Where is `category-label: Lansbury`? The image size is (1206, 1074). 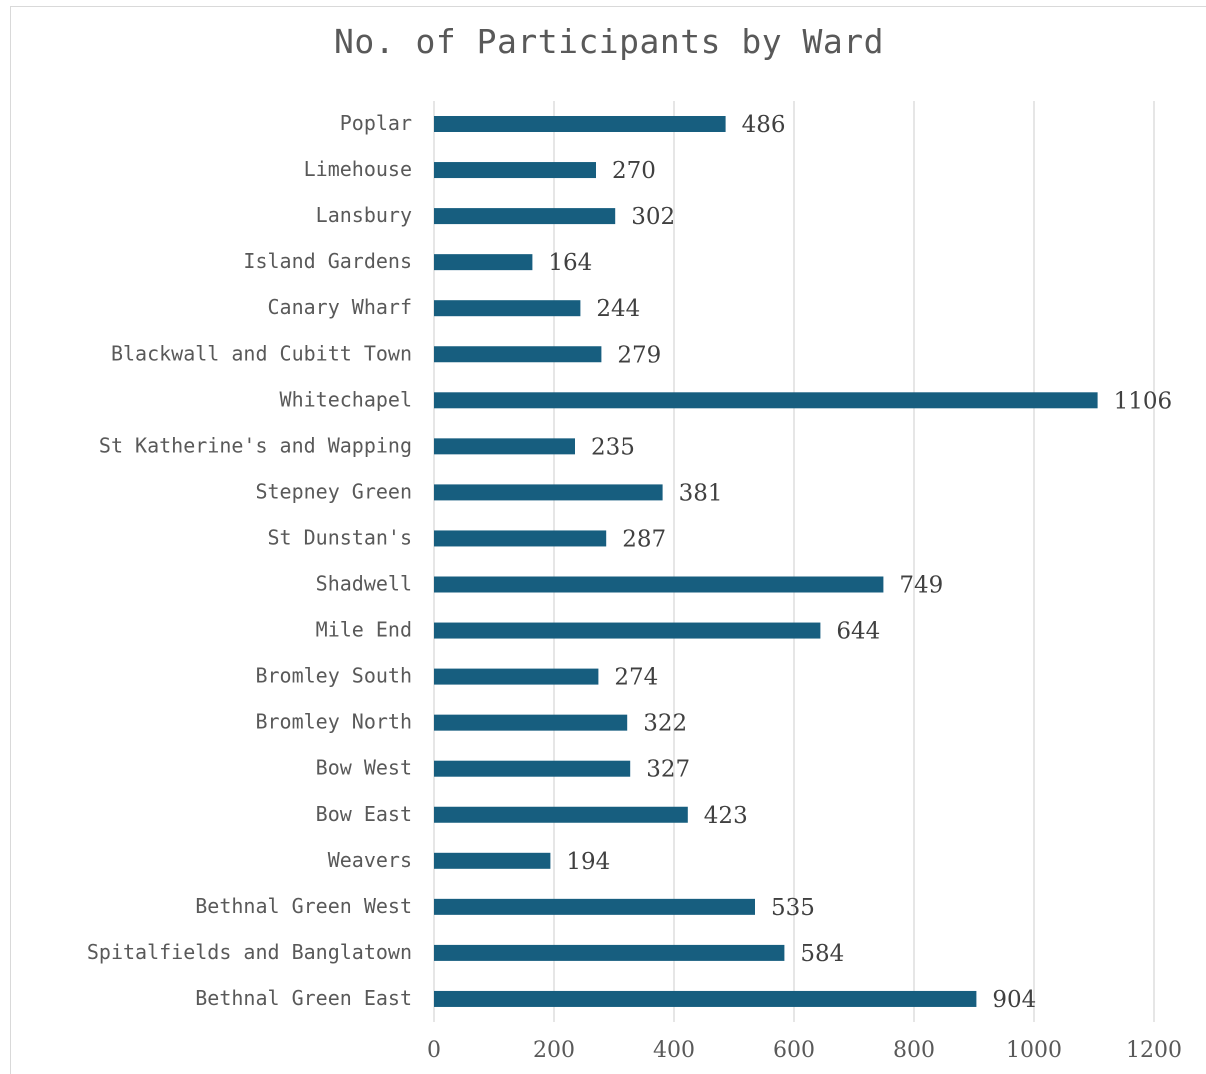
category-label: Lansbury is located at coordinates (364, 215).